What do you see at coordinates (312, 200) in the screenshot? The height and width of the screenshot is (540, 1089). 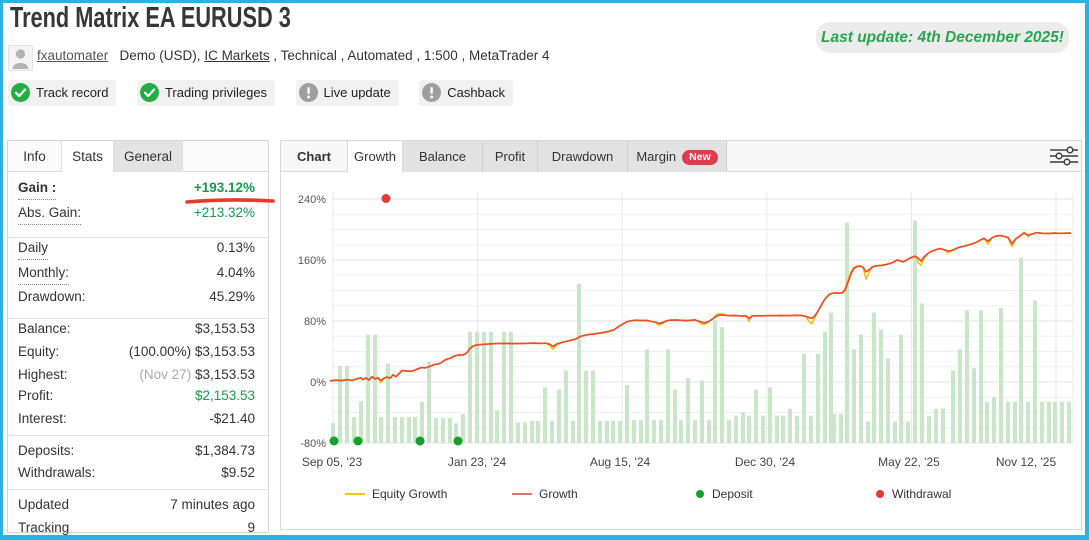 I see `svg-text: 240%` at bounding box center [312, 200].